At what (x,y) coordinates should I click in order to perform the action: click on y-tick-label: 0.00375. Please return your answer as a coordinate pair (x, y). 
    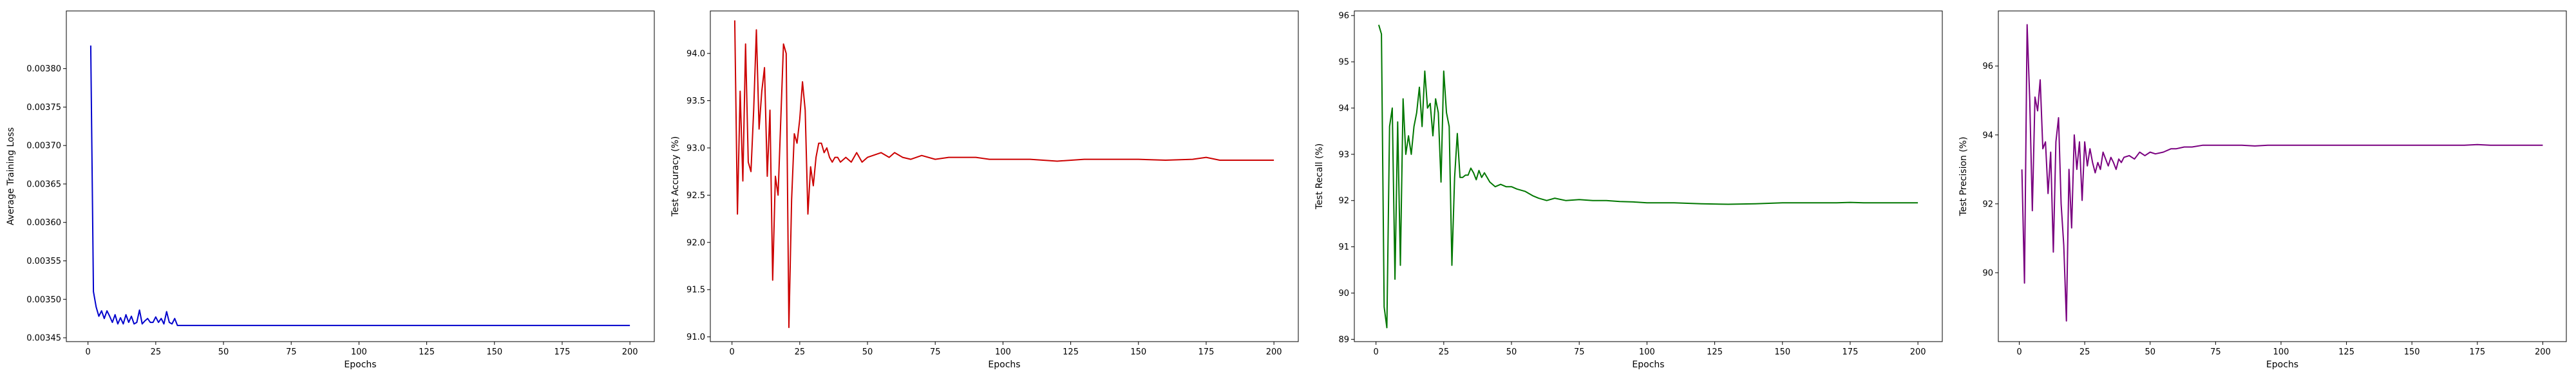
    Looking at the image, I should click on (44, 108).